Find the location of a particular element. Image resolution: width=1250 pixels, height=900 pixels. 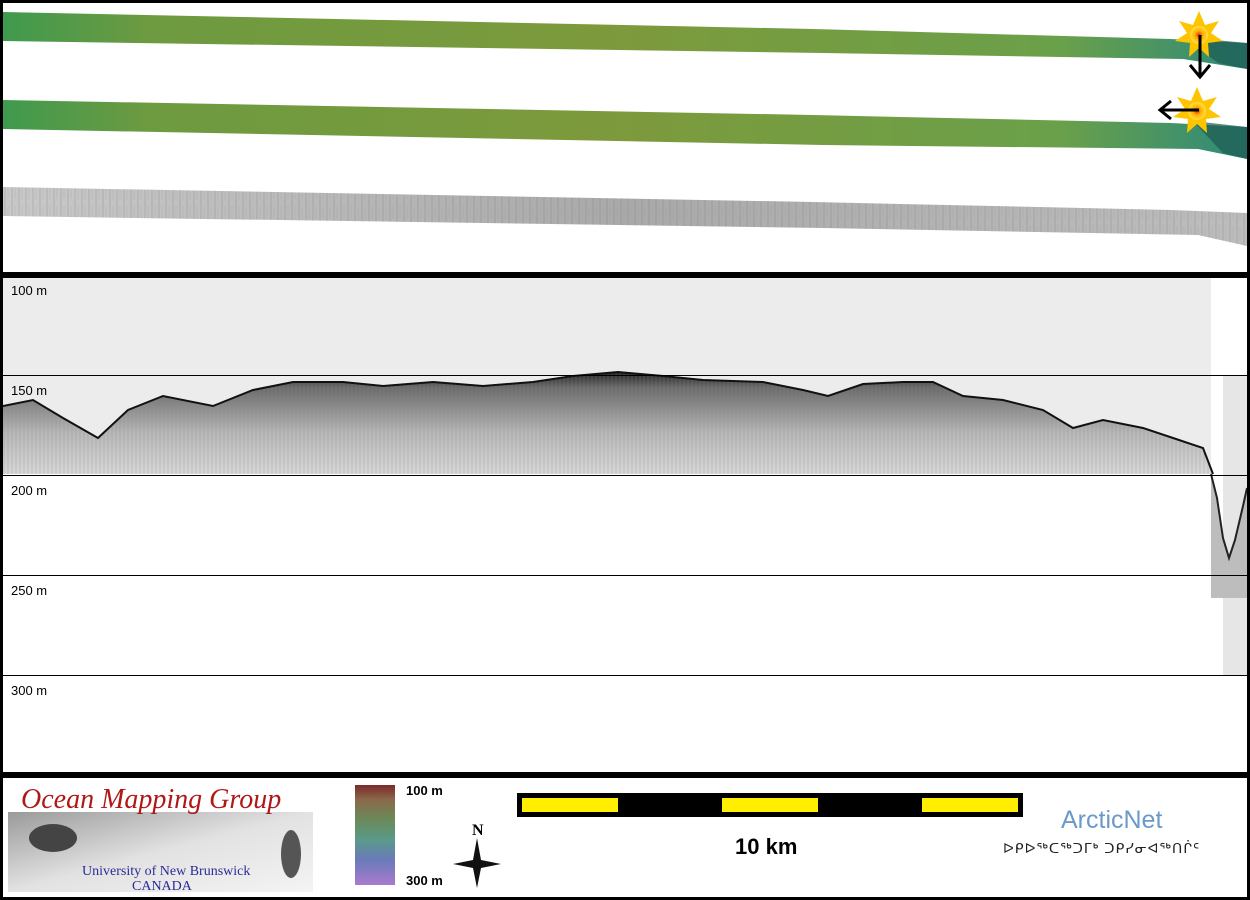

scale-bar-label: 10 km is located at coordinates (766, 846).